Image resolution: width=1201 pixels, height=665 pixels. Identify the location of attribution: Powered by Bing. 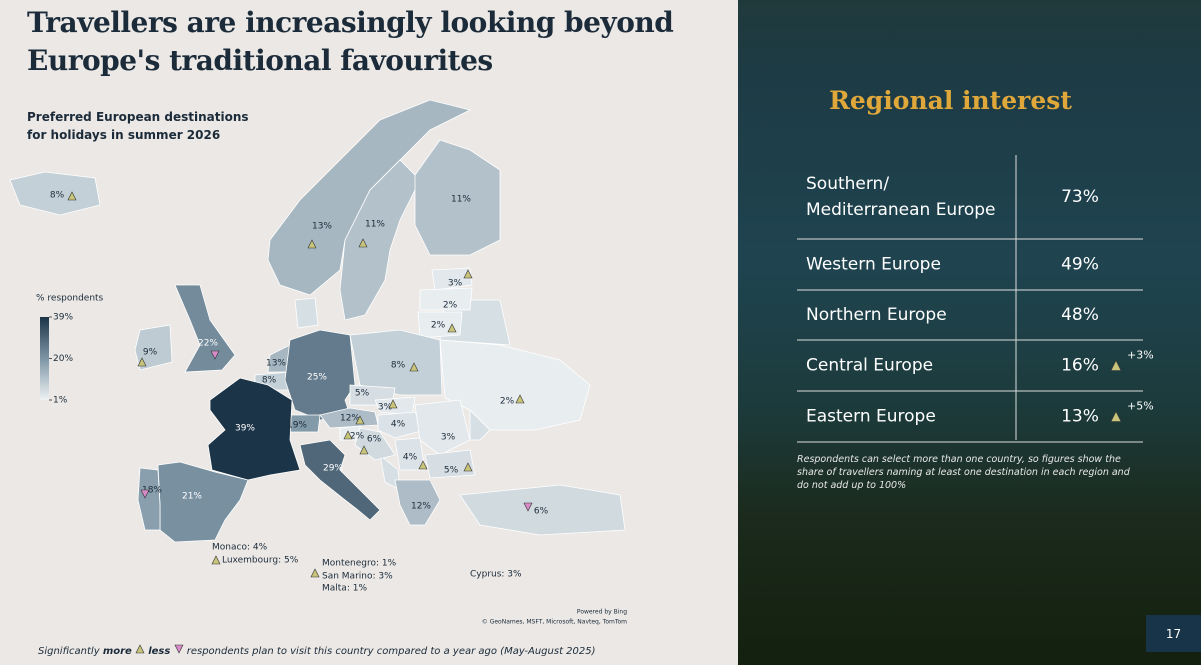
(602, 612).